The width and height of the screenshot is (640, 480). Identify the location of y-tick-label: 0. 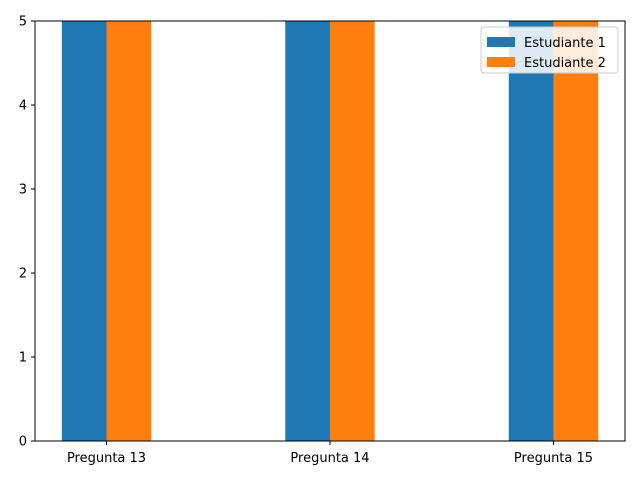
(23, 442).